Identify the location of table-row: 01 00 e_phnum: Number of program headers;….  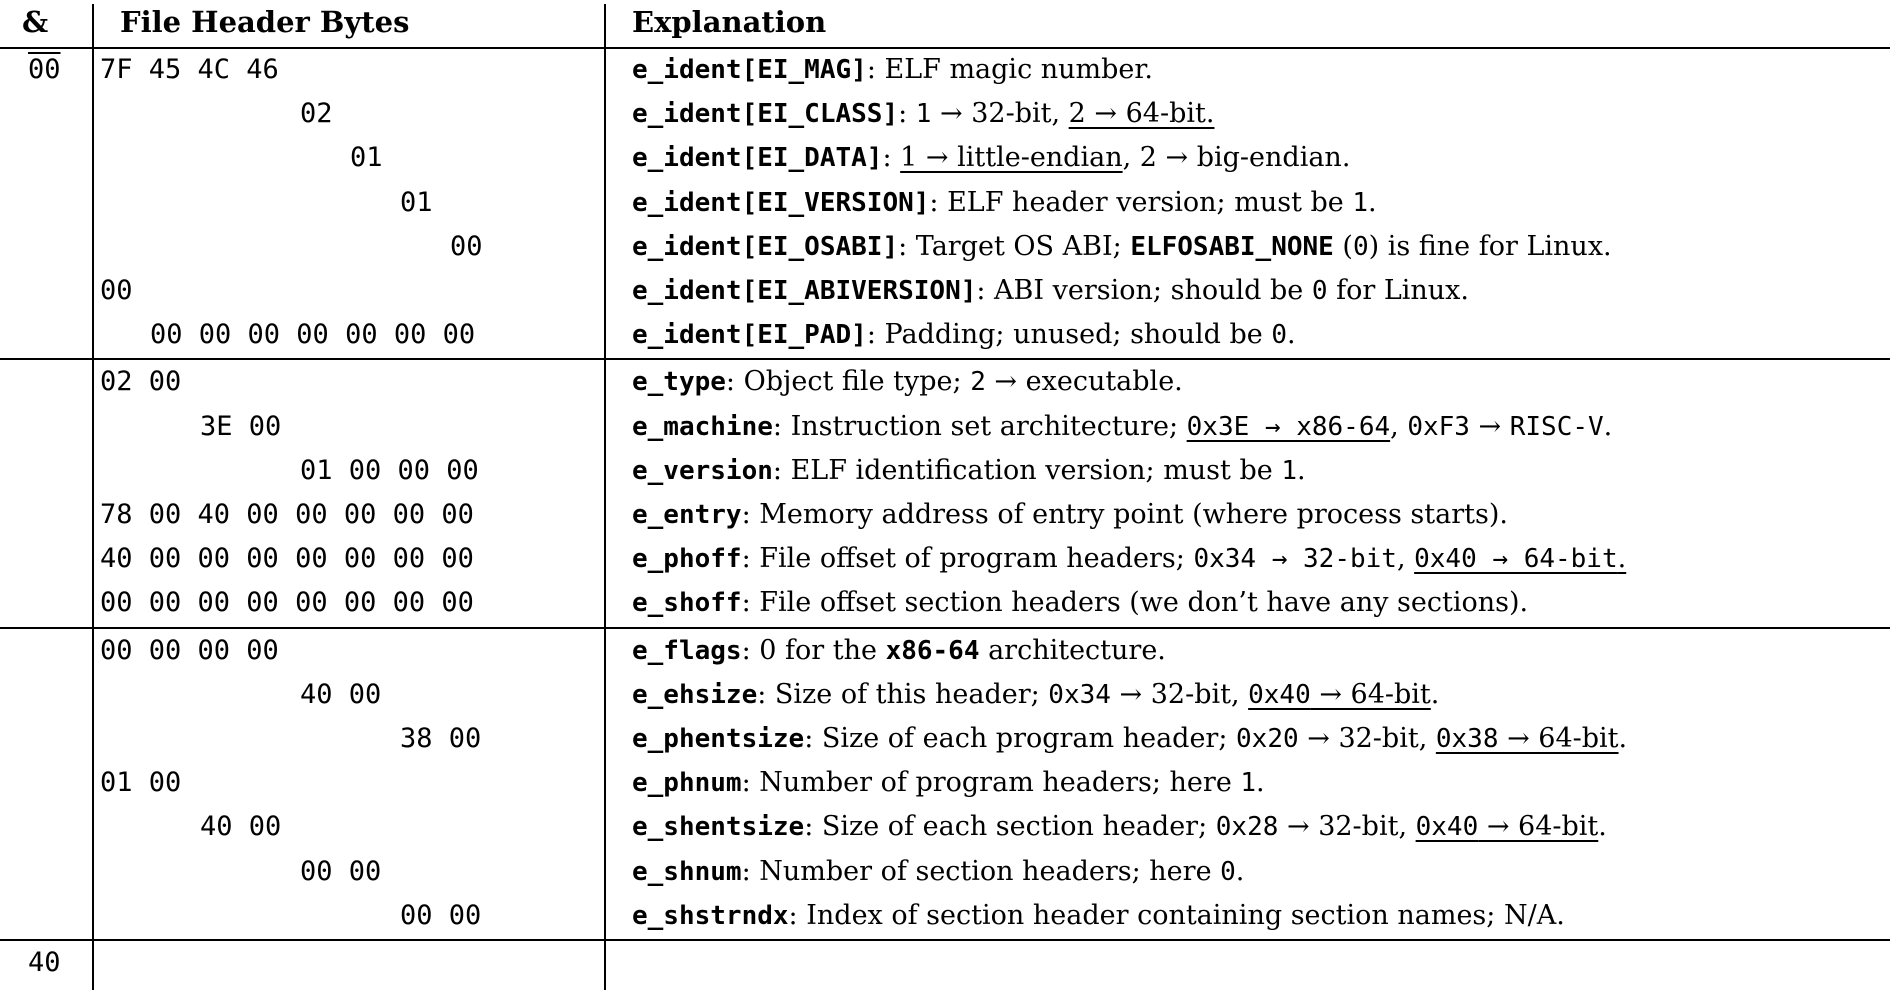
(945, 783).